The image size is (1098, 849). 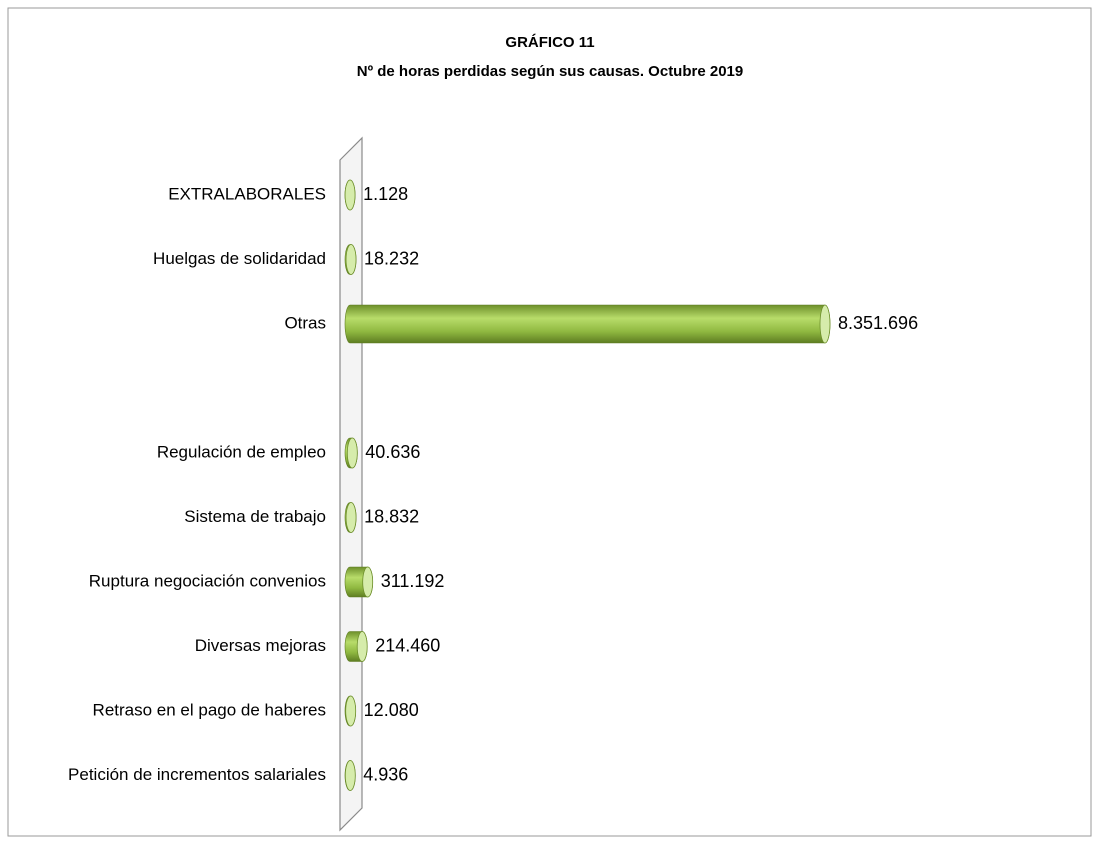 What do you see at coordinates (392, 452) in the screenshot?
I see `value-label: 40.636` at bounding box center [392, 452].